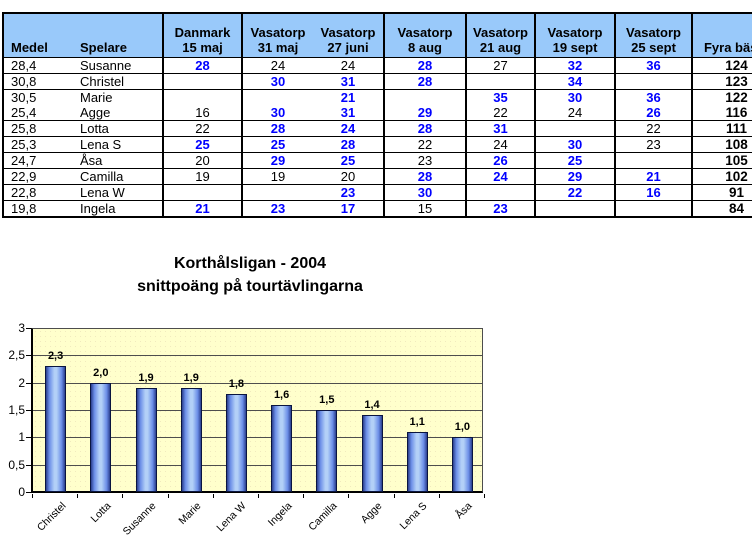  Describe the element at coordinates (722, 65) in the screenshot. I see `total-cell: 124` at that location.